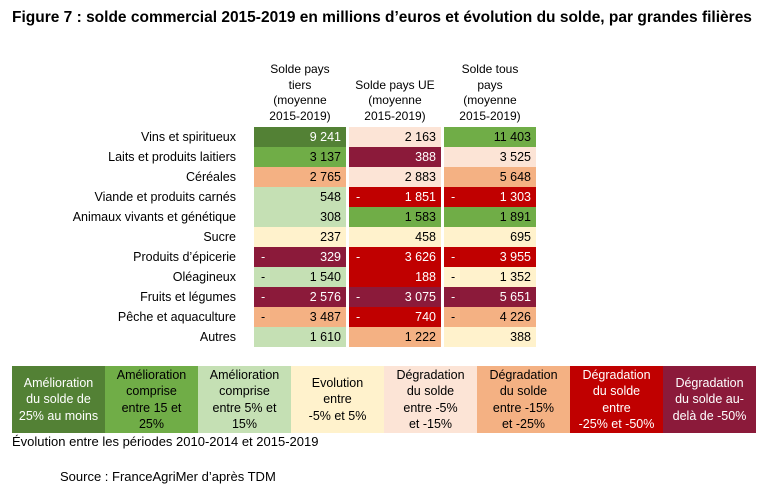  Describe the element at coordinates (176, 317) in the screenshot. I see `row-label: Pêche et aquaculture` at that location.